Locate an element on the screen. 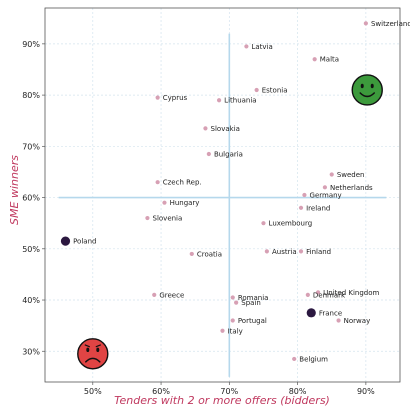 The width and height of the screenshot is (410, 412). point-label: Spain is located at coordinates (251, 303).